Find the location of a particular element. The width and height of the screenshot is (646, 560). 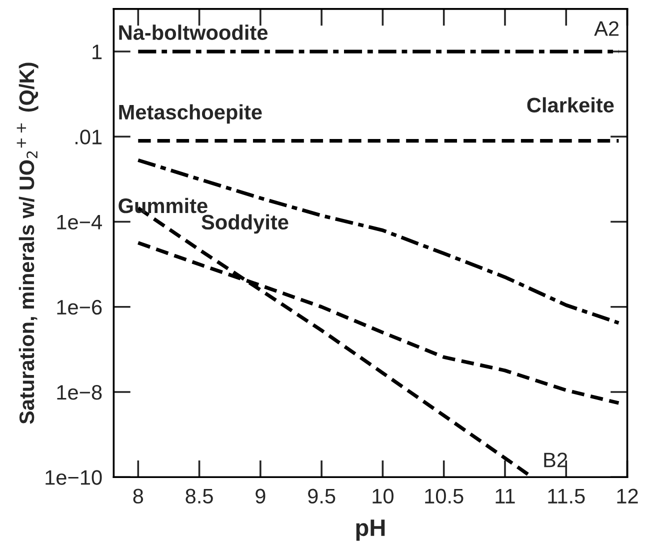

x-tick-label: 8 is located at coordinates (138, 496).